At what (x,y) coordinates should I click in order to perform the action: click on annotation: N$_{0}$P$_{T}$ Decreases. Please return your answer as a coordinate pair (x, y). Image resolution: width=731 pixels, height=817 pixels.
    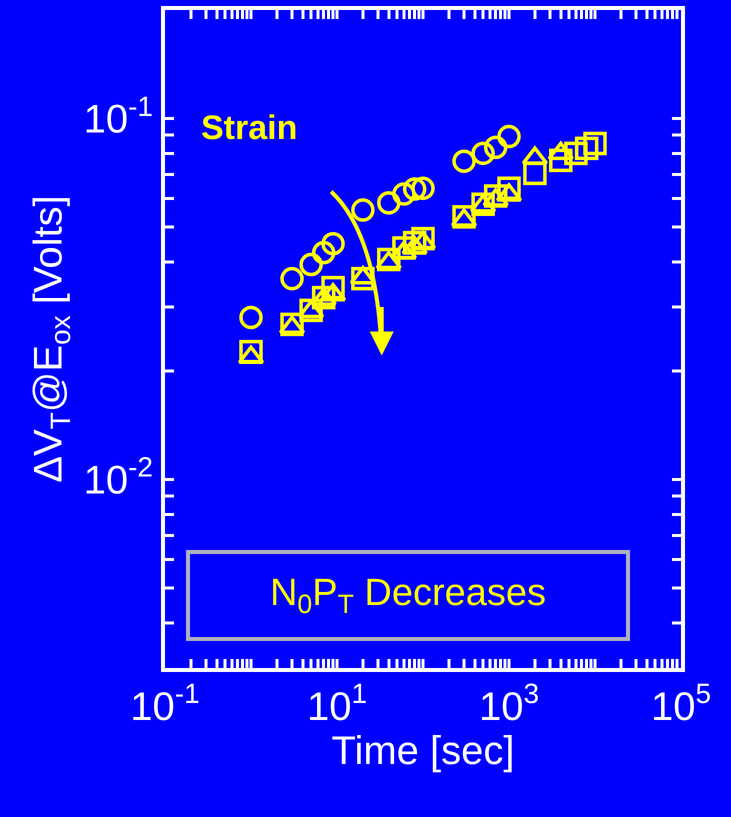
    Looking at the image, I should click on (408, 595).